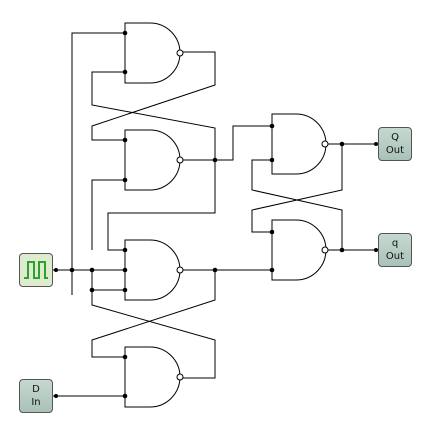 The image size is (432, 432). Describe the element at coordinates (395, 250) in the screenshot. I see `q-bar-output: q Out` at that location.